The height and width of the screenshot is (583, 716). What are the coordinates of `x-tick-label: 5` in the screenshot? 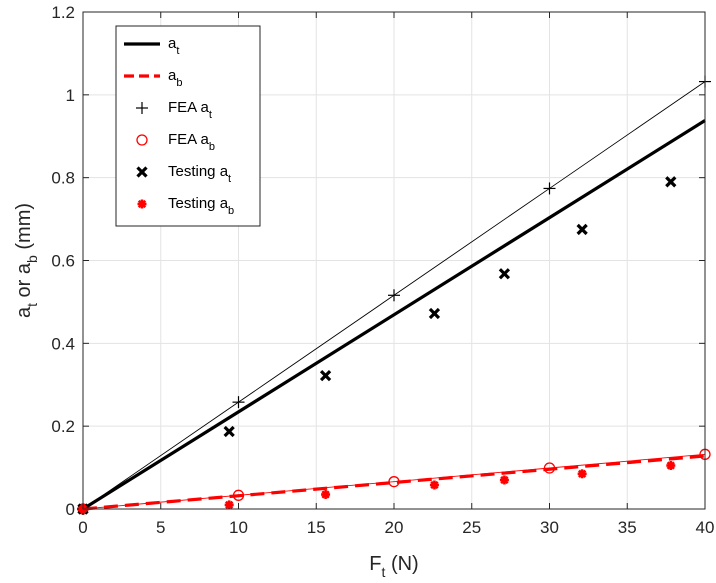 It's located at (160, 527).